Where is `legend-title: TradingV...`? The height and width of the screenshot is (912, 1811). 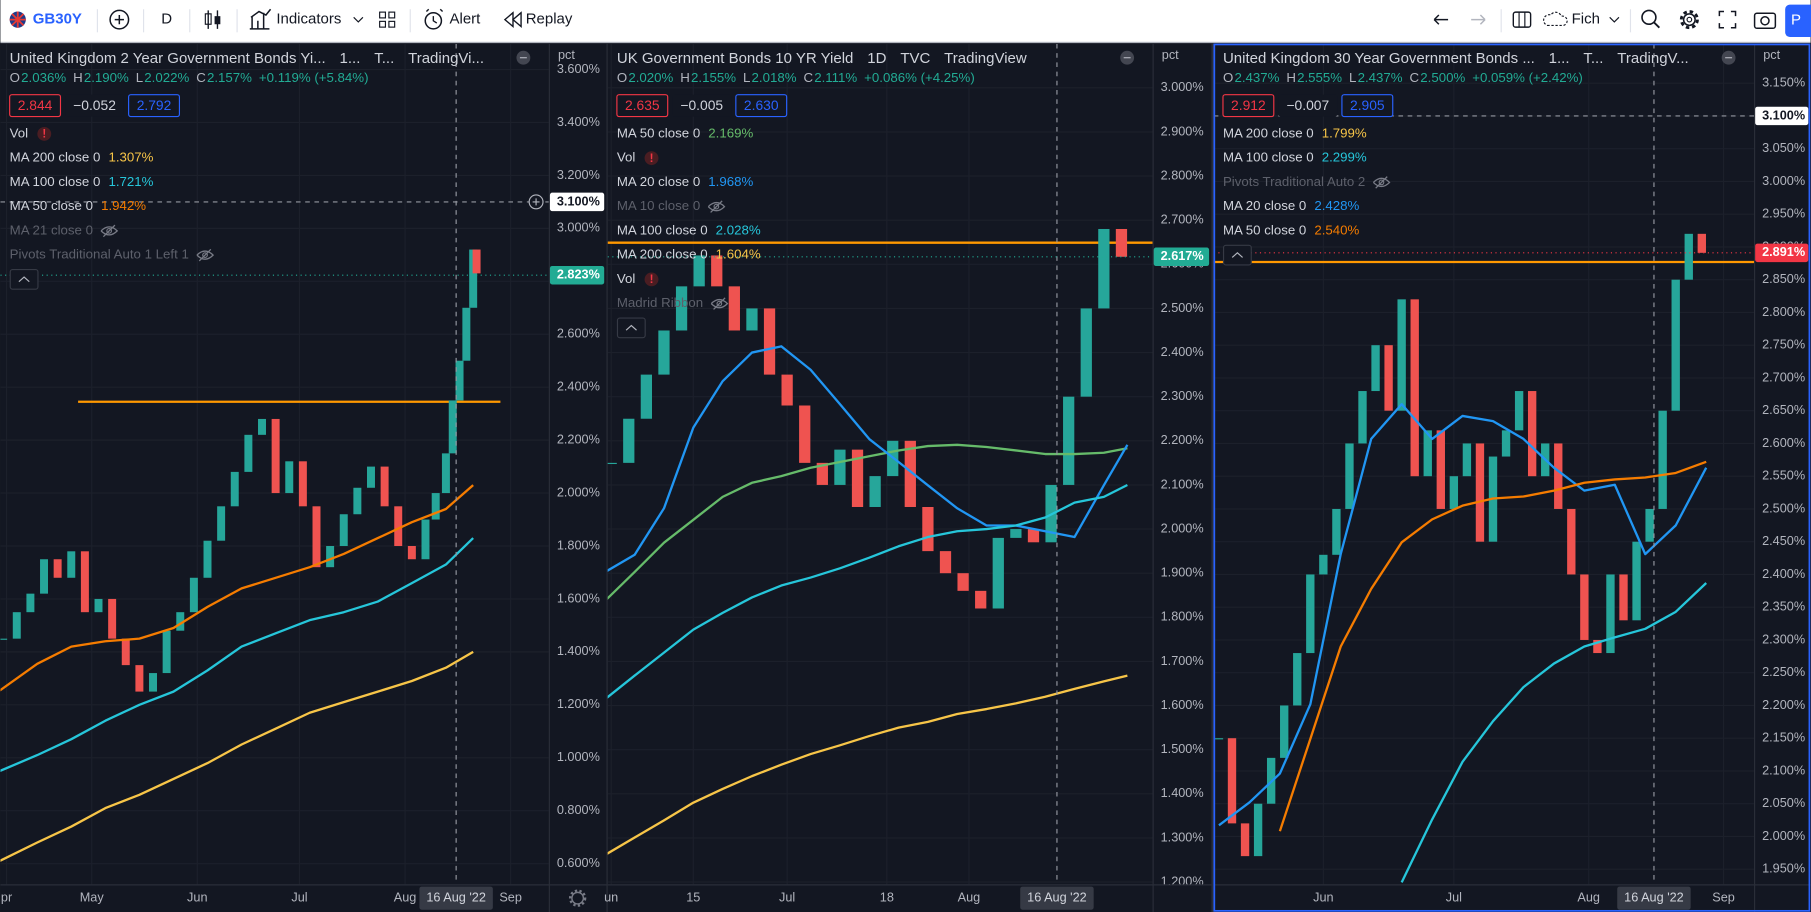
legend-title: TradingV... is located at coordinates (1652, 58).